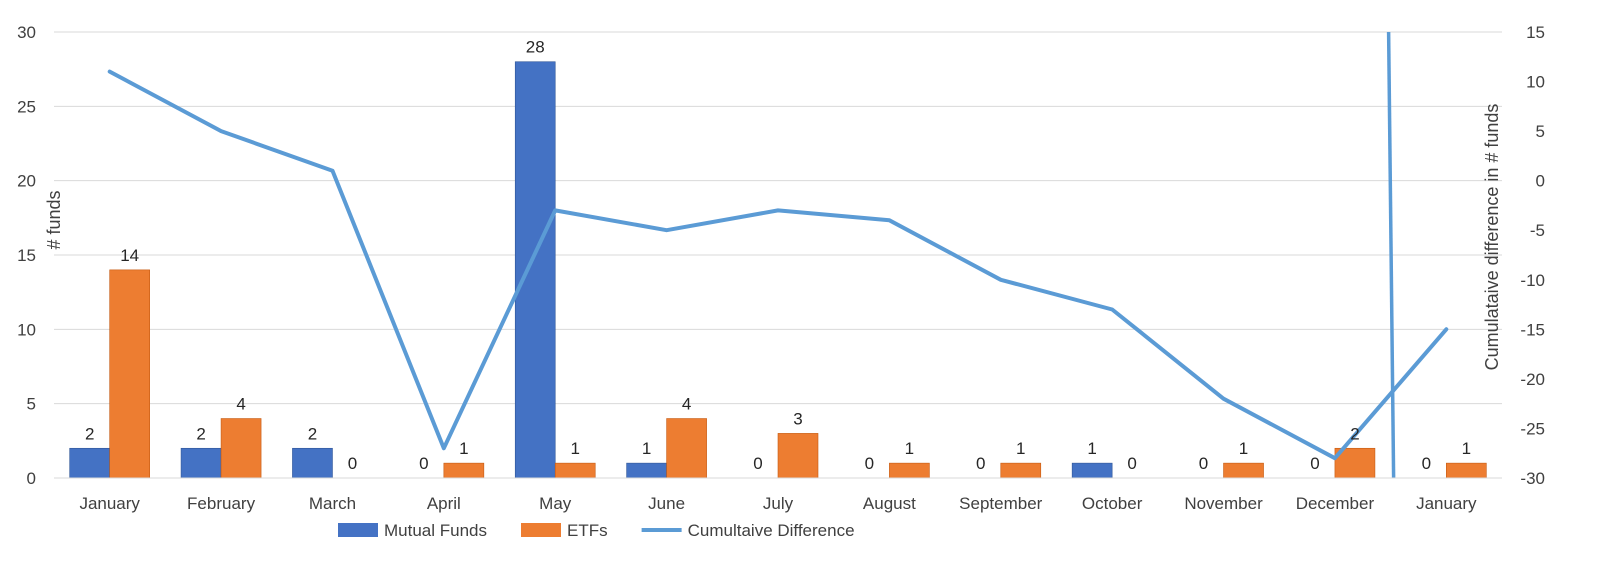  What do you see at coordinates (778, 503) in the screenshot?
I see `x-tick-label: July` at bounding box center [778, 503].